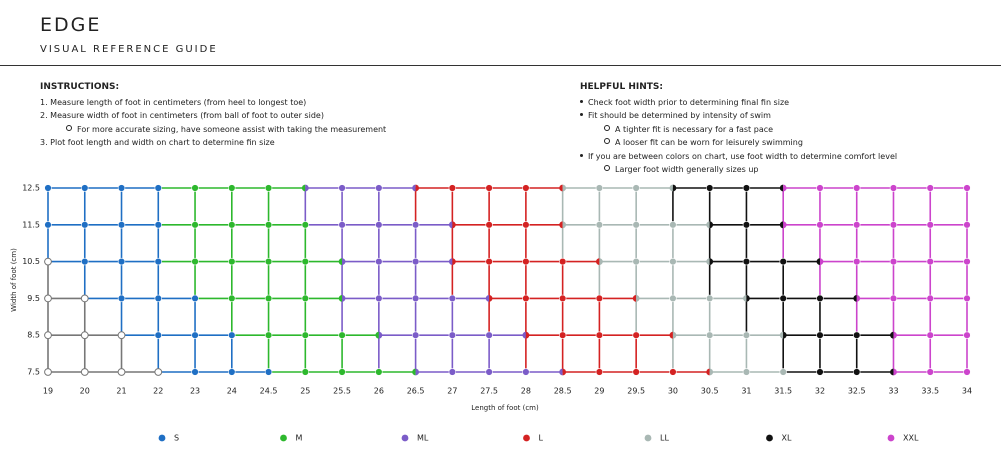 Image resolution: width=1001 pixels, height=453 pixels. I want to click on y-axis-title: Width of foot (cm), so click(14, 280).